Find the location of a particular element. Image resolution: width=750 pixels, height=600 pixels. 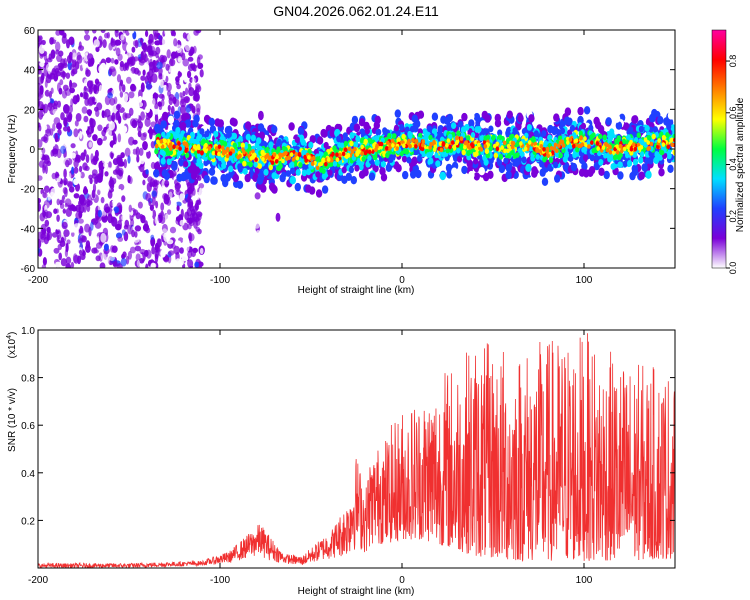

y-tick-label: 60 is located at coordinates (30, 31).